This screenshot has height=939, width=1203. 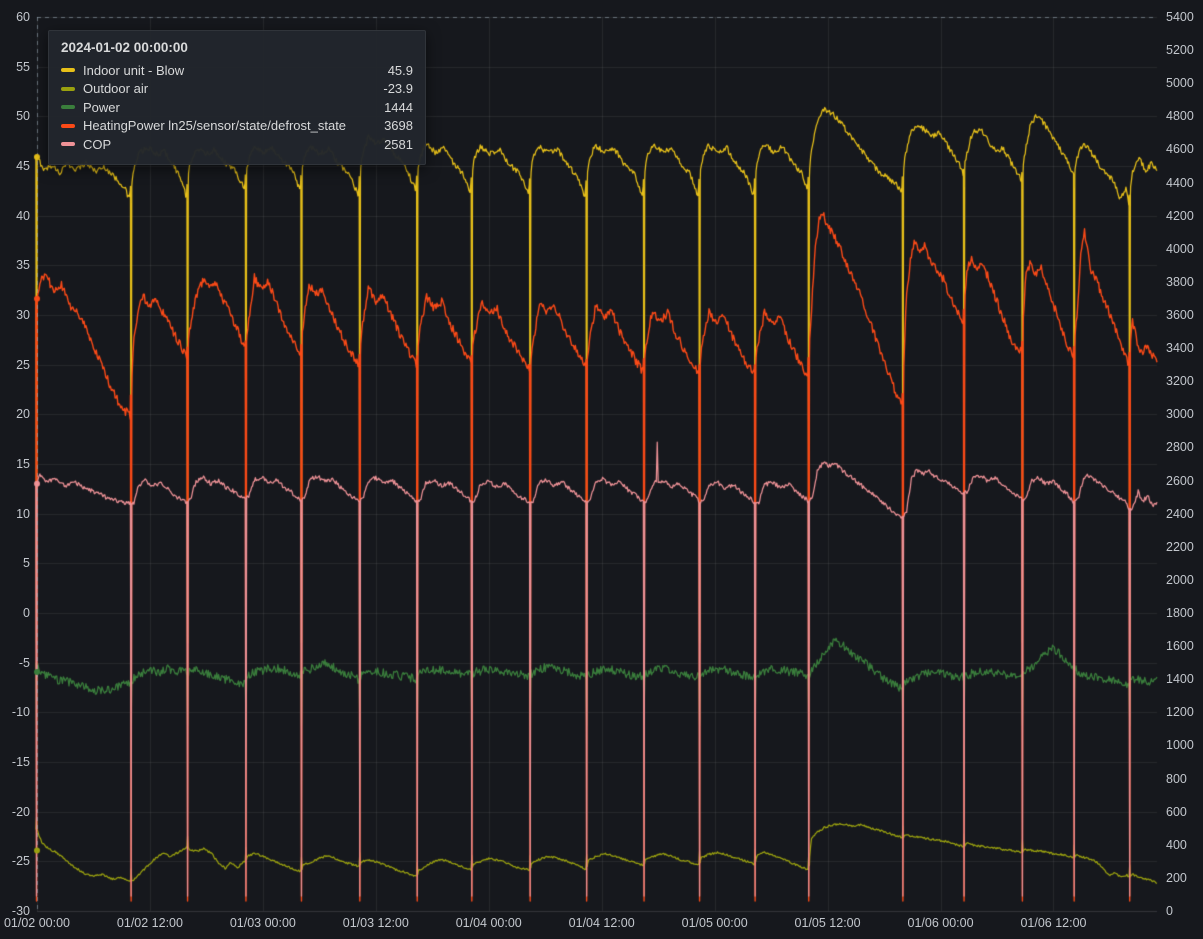 I want to click on y-right-tick-label: 2400, so click(x=1180, y=513).